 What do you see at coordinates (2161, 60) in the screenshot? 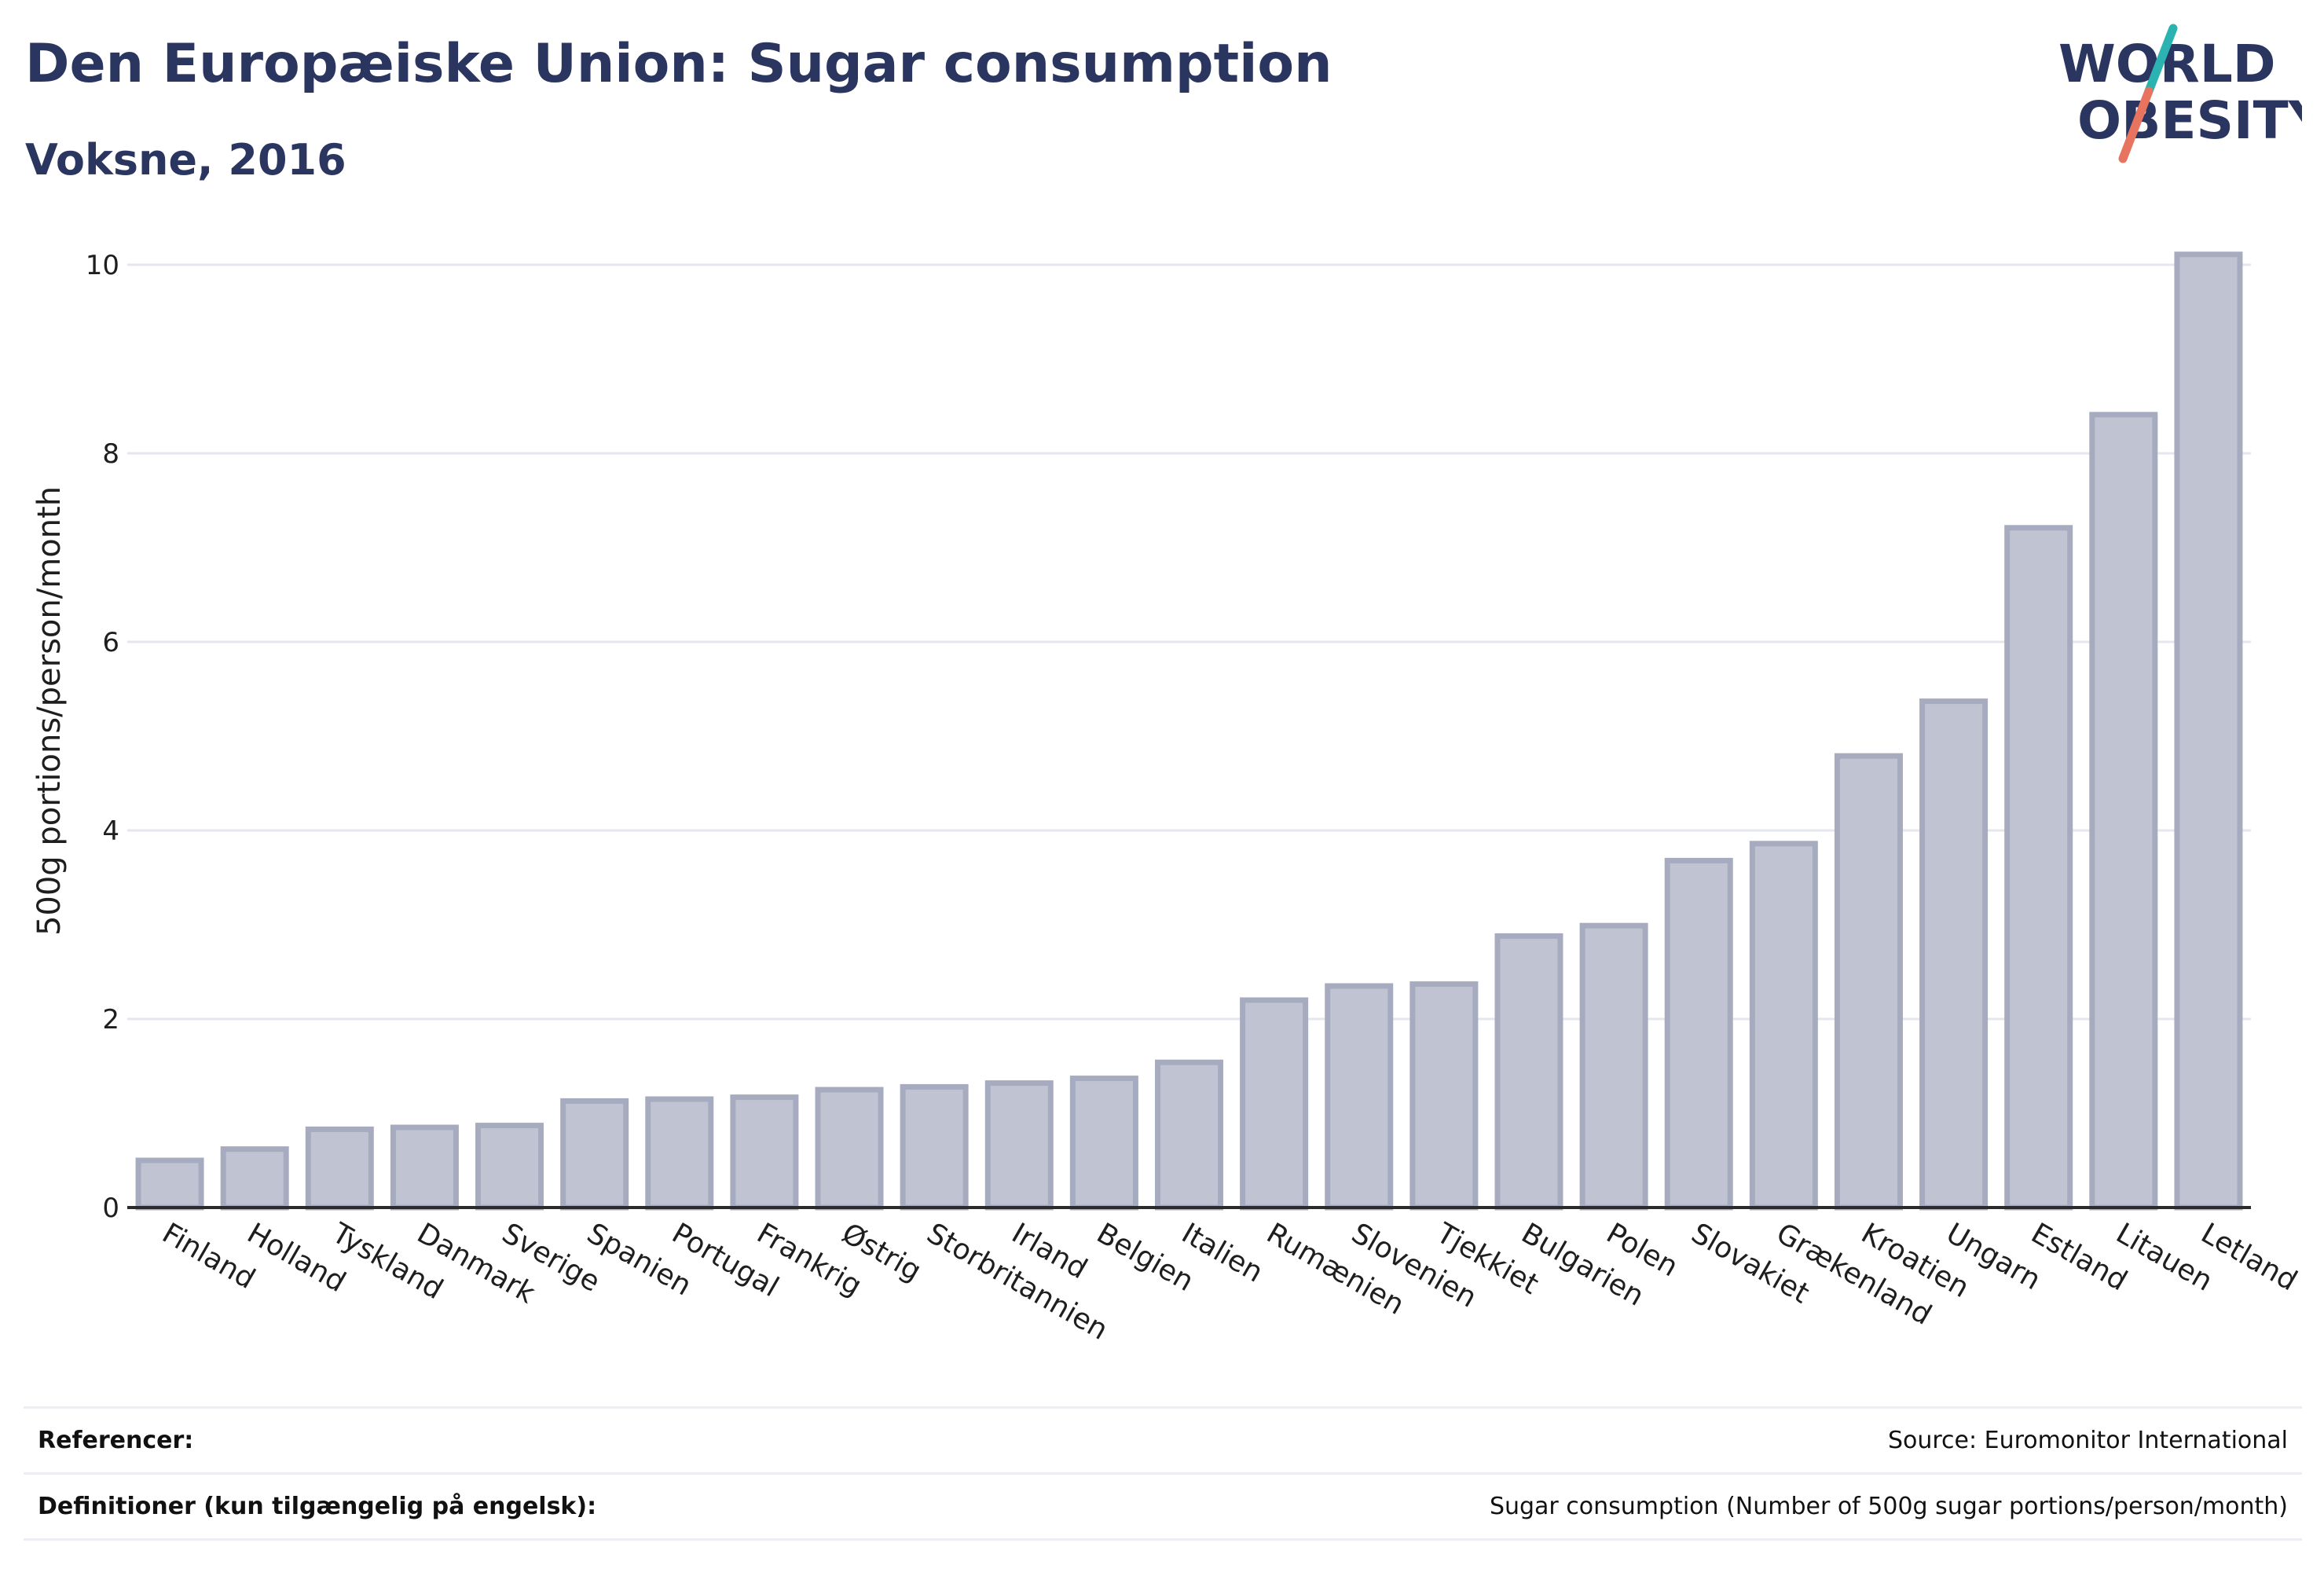
I see `logo-slash-top` at bounding box center [2161, 60].